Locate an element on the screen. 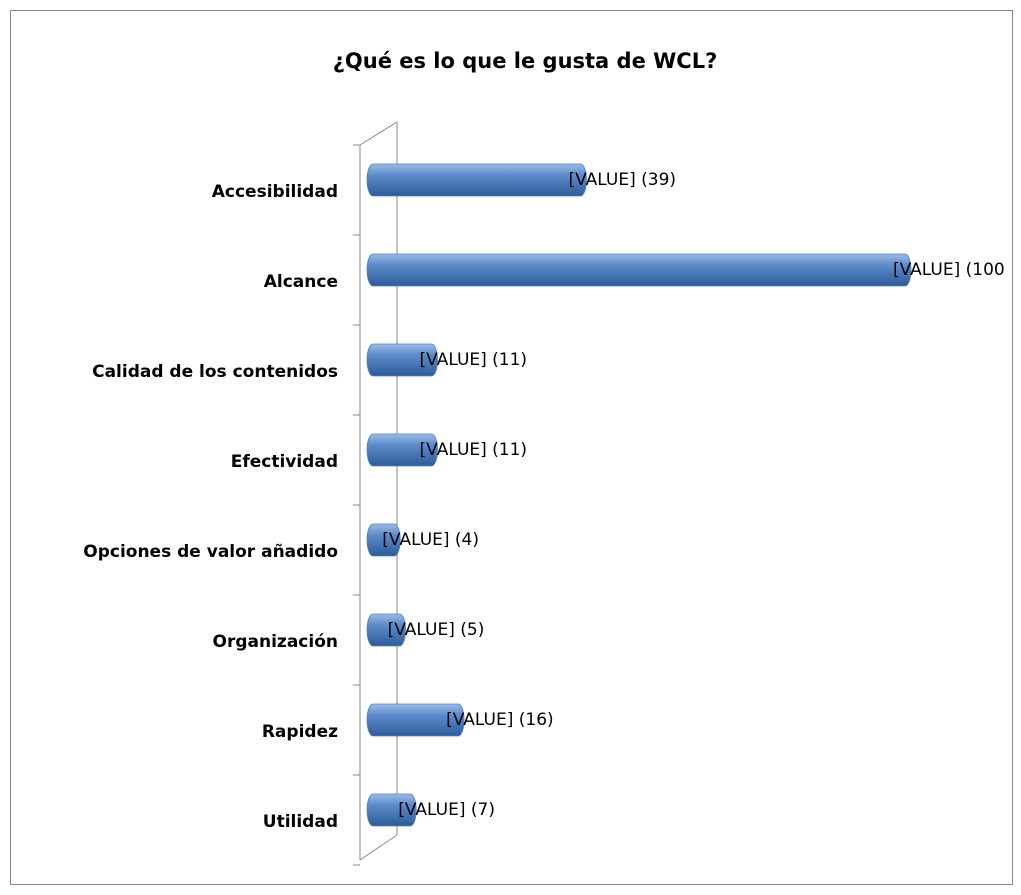 This screenshot has width=1021, height=895. y-tick-label: Alcance is located at coordinates (301, 282).